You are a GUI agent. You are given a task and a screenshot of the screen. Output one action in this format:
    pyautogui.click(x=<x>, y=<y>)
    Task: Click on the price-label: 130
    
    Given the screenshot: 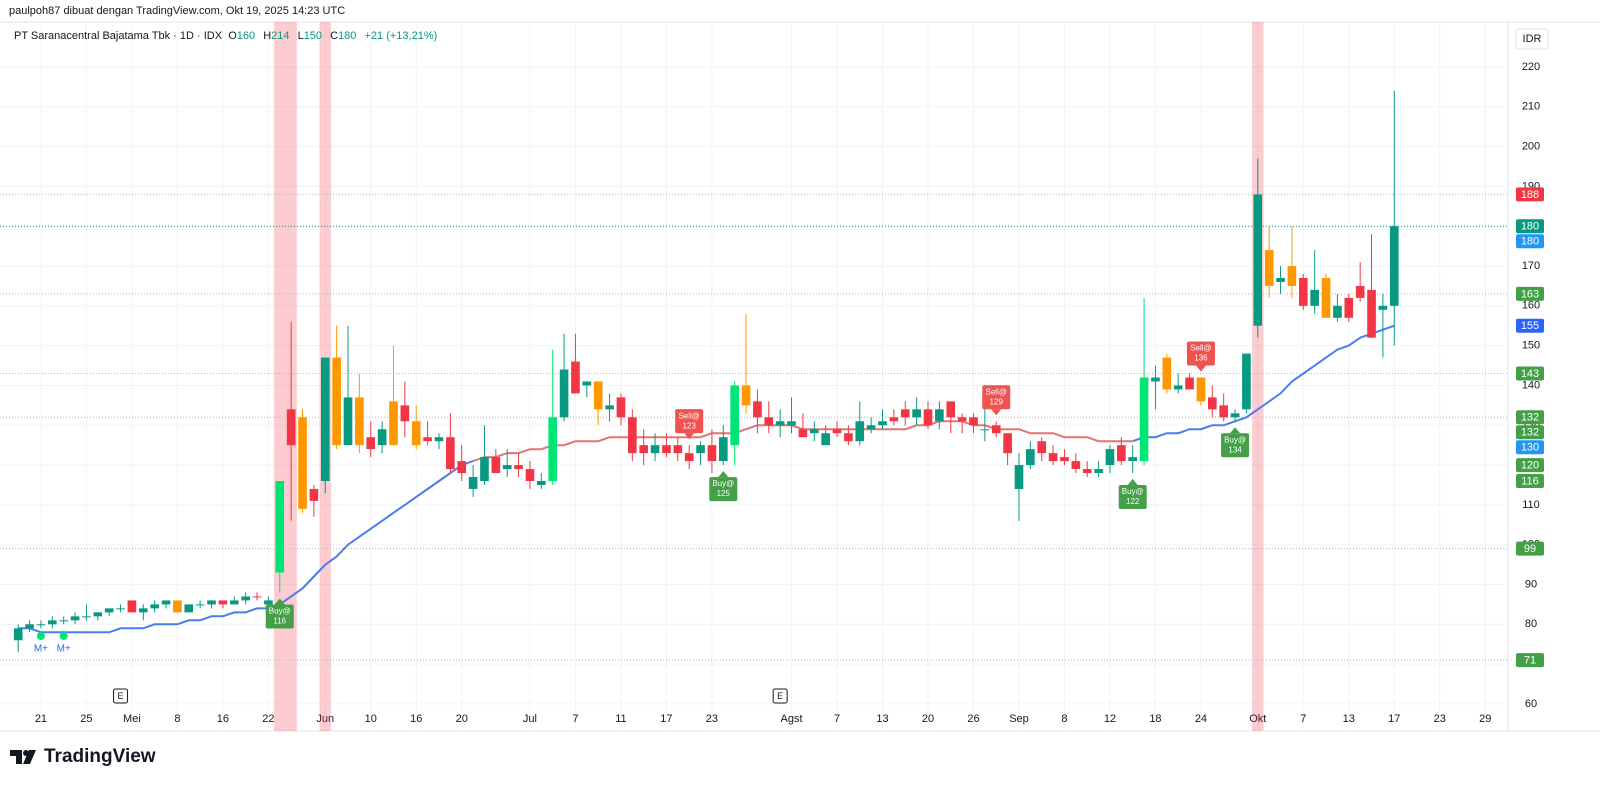 What is the action you would take?
    pyautogui.click(x=1530, y=448)
    